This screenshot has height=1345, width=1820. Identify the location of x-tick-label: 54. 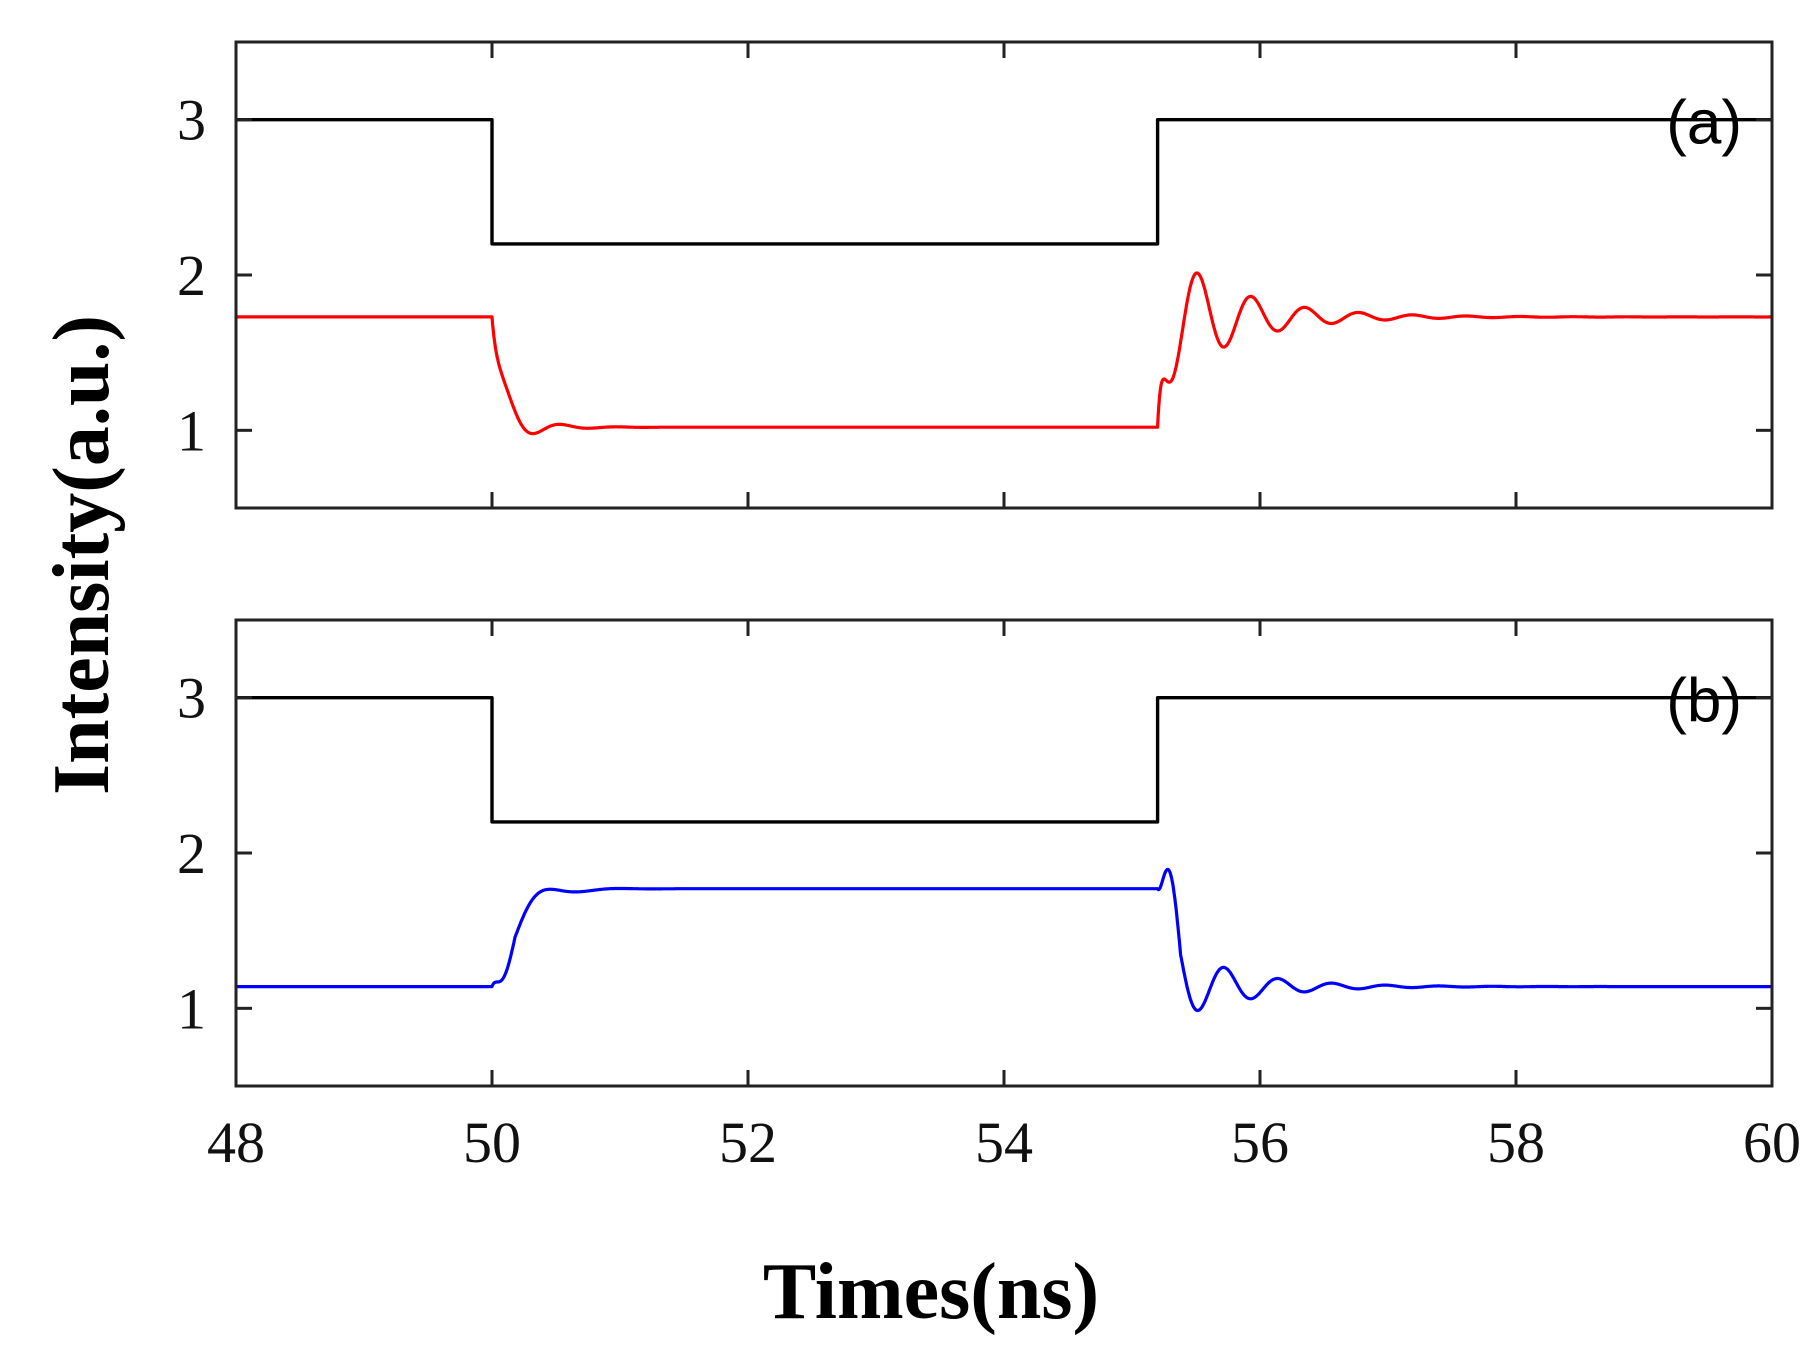
(1004, 1142).